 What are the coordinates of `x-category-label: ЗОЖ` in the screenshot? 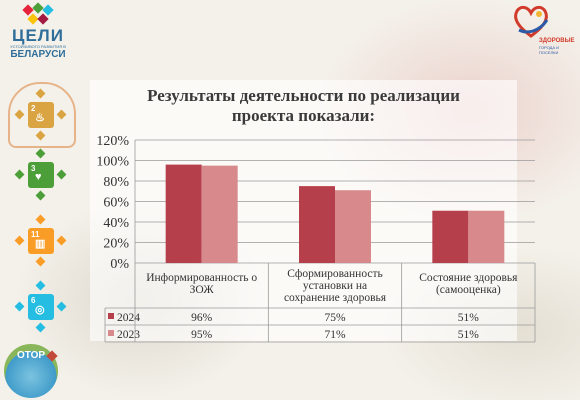 It's located at (202, 290).